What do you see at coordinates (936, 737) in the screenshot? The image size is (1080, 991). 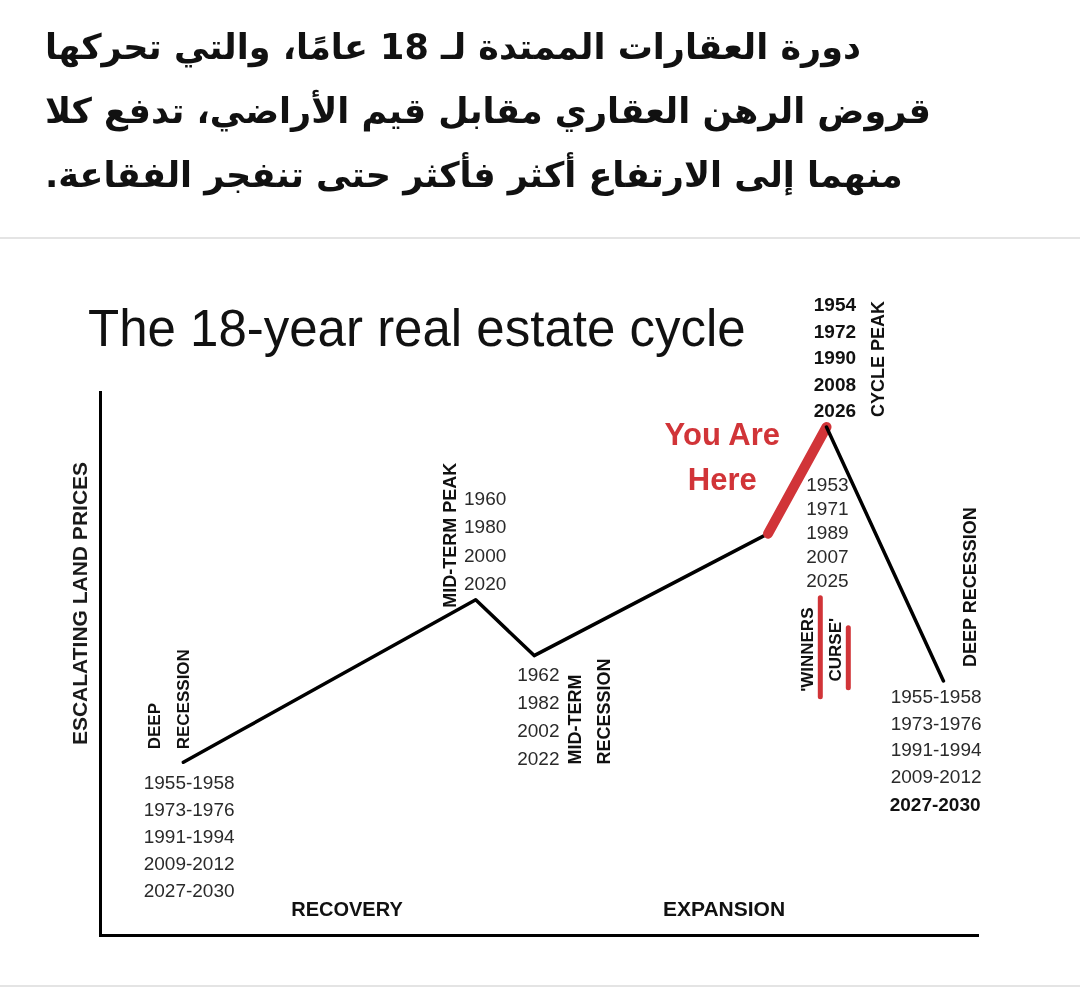 I see `annotation: 1955-1958 1973-1976 1991-1994 2009-2012` at bounding box center [936, 737].